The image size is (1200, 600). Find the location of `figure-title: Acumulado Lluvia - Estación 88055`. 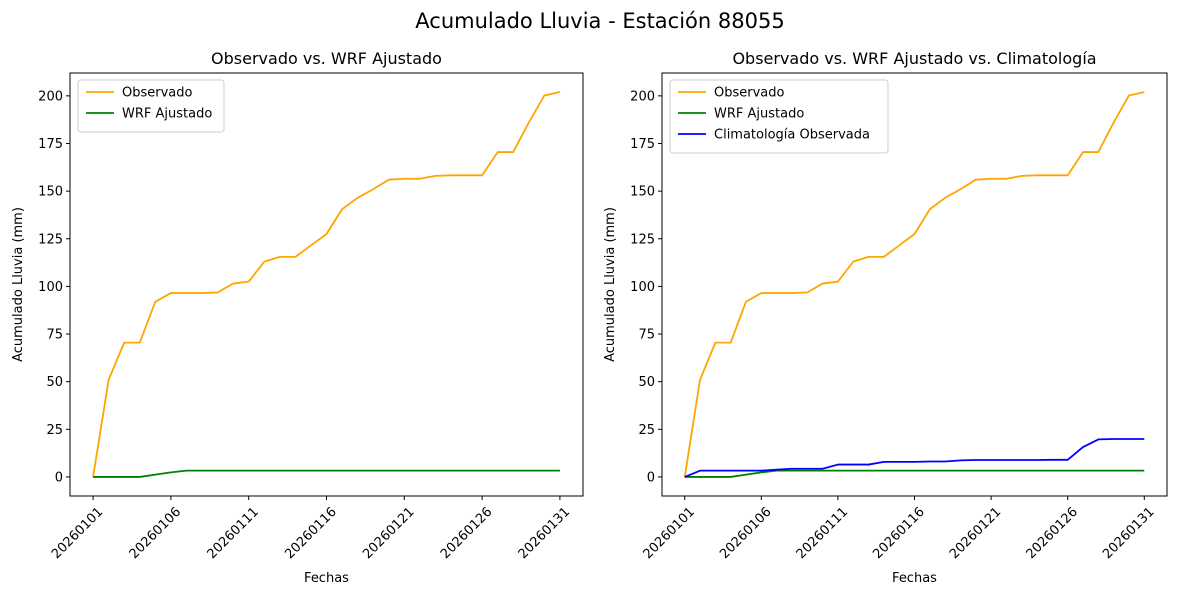

figure-title: Acumulado Lluvia - Estación 88055 is located at coordinates (599, 21).